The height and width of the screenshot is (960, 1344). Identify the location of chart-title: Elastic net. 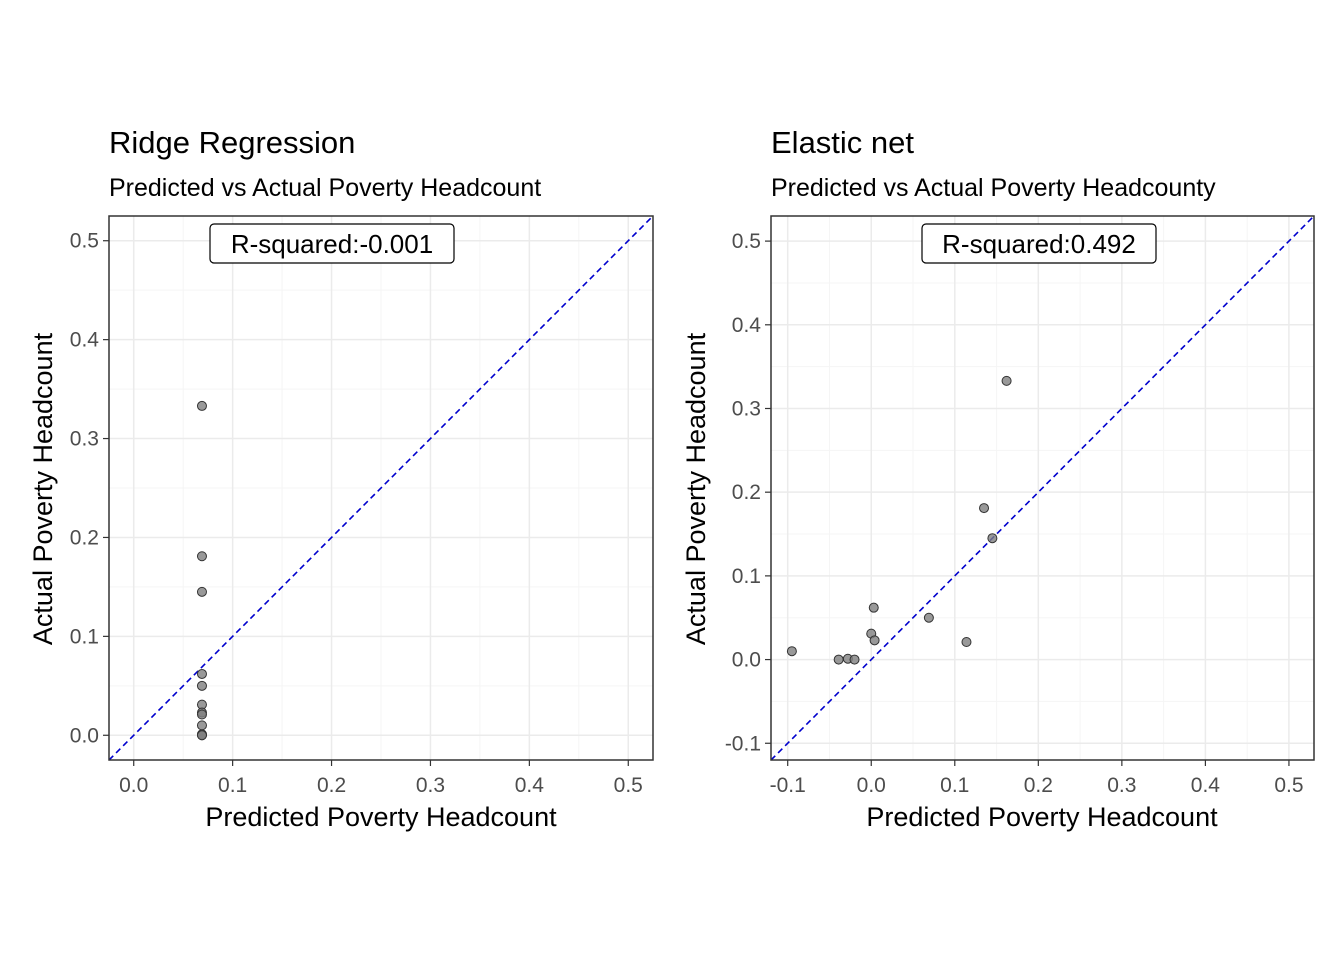
(842, 142).